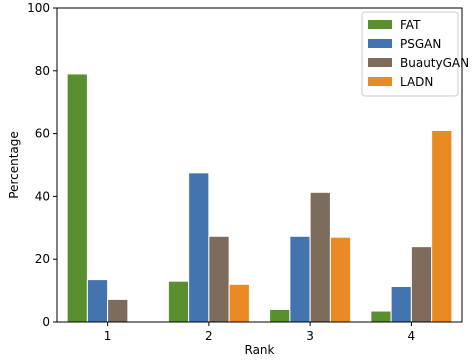 The height and width of the screenshot is (360, 473). What do you see at coordinates (209, 336) in the screenshot?
I see `x-tick-label: 2` at bounding box center [209, 336].